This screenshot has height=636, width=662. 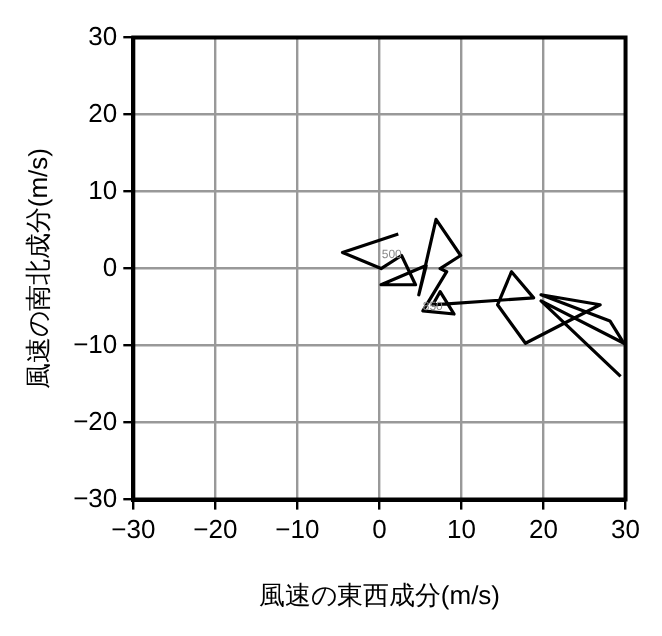 What do you see at coordinates (379, 594) in the screenshot?
I see `x-axis-title: 風速の東西成分(m/s)` at bounding box center [379, 594].